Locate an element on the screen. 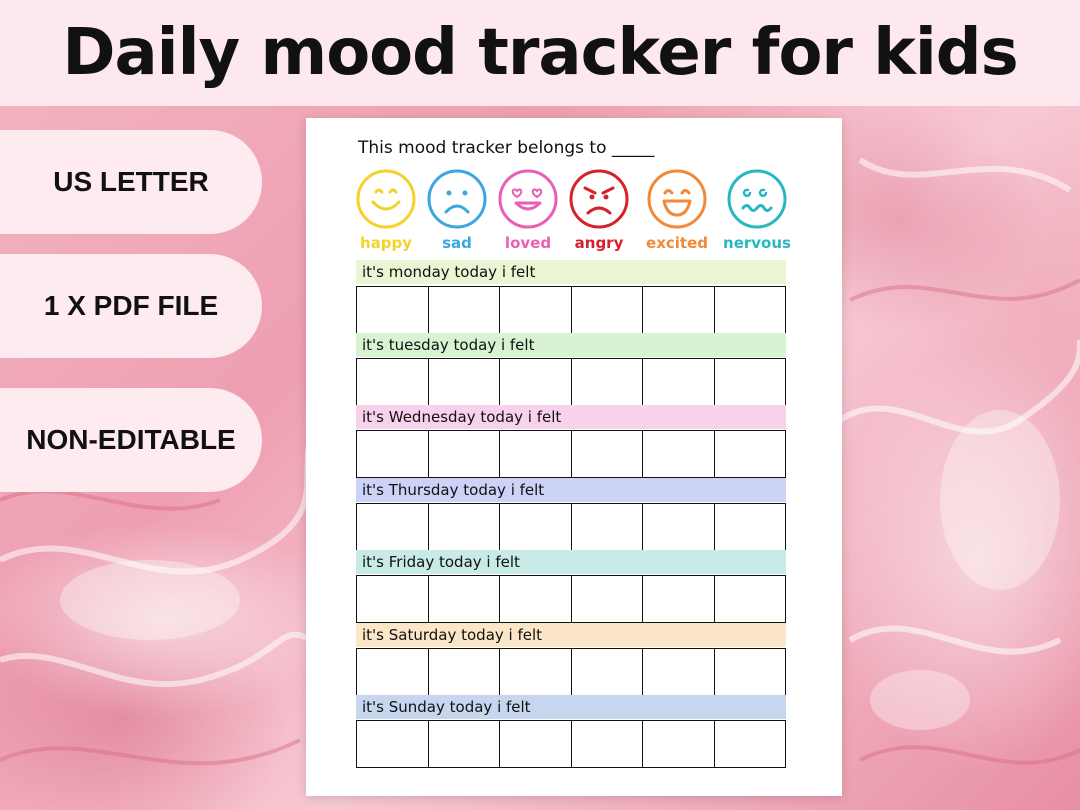  day-header-tuesday: it's tuesday today i felt is located at coordinates (571, 345).